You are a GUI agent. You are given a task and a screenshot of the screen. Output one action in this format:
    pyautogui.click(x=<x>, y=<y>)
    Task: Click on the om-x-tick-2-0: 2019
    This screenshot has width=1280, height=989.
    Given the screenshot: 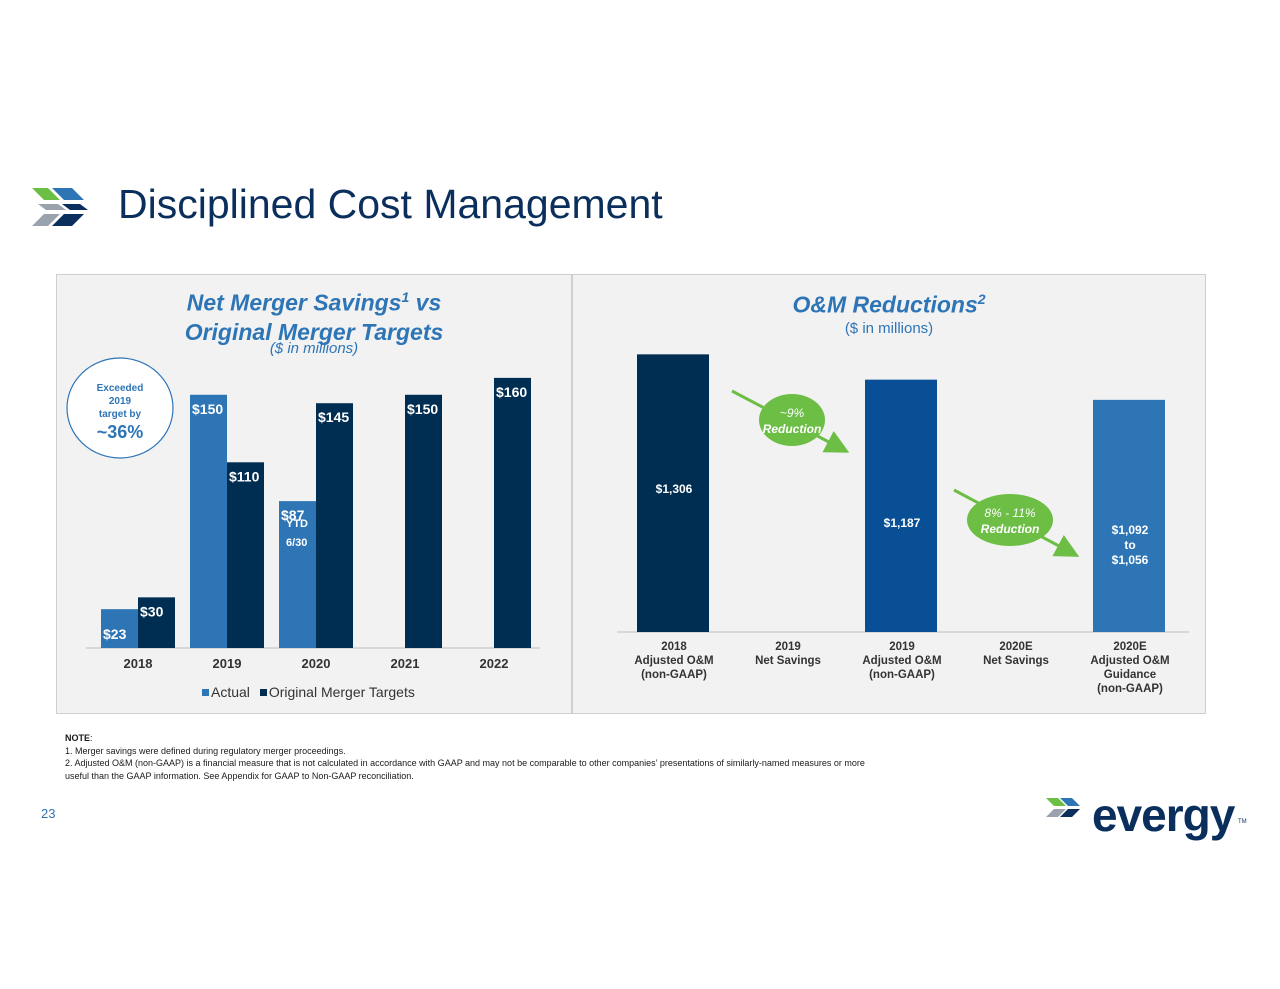 What is the action you would take?
    pyautogui.click(x=902, y=647)
    